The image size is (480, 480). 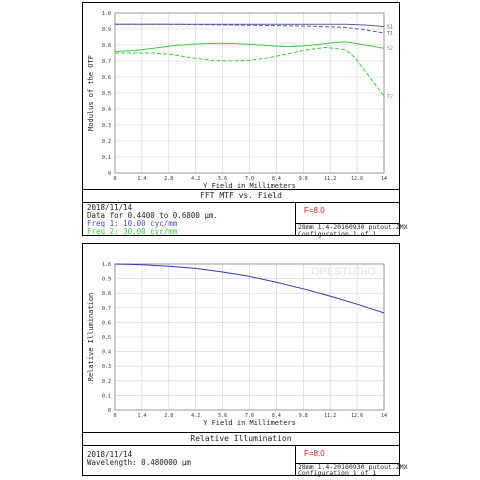 I want to click on series-line-t2, so click(x=250, y=71).